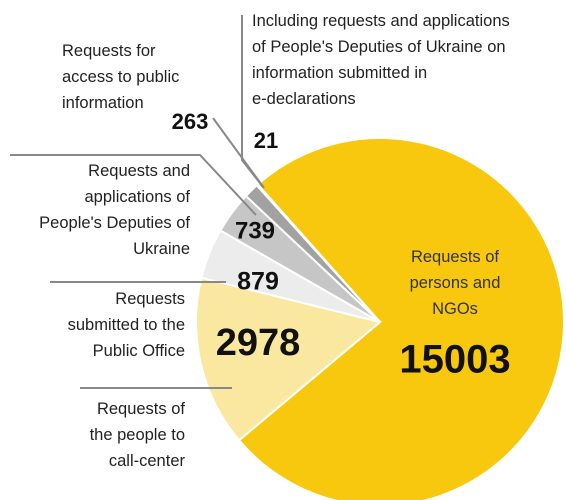 Image resolution: width=566 pixels, height=500 pixels. I want to click on label-line: Requests, so click(150, 299).